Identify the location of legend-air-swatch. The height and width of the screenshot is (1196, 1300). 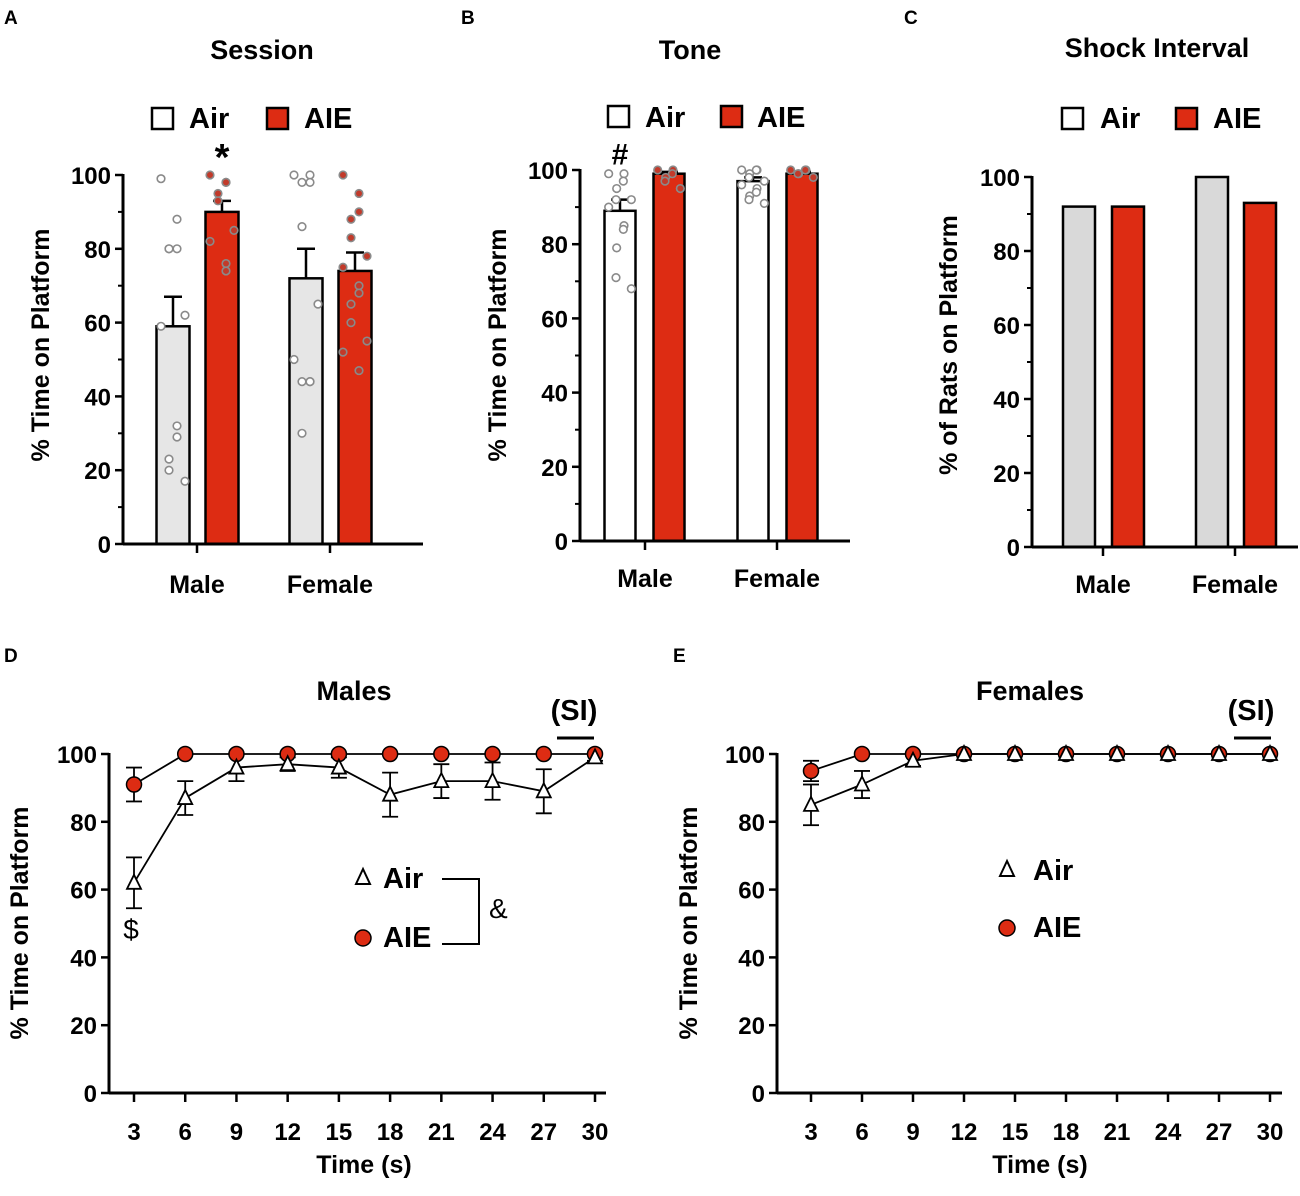
(162, 118).